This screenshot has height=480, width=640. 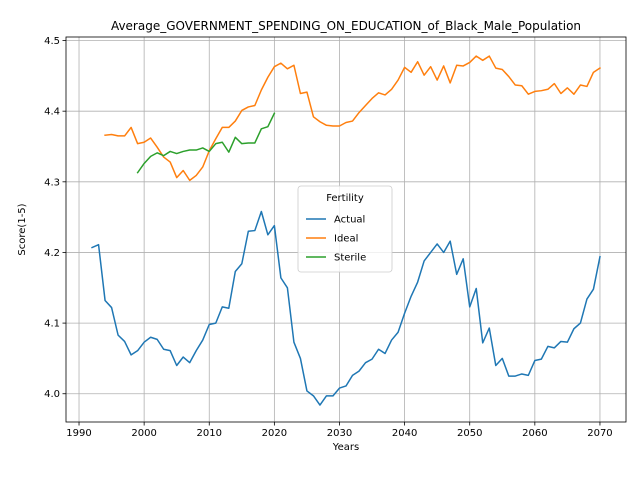 I want to click on legend-box, so click(x=345, y=229).